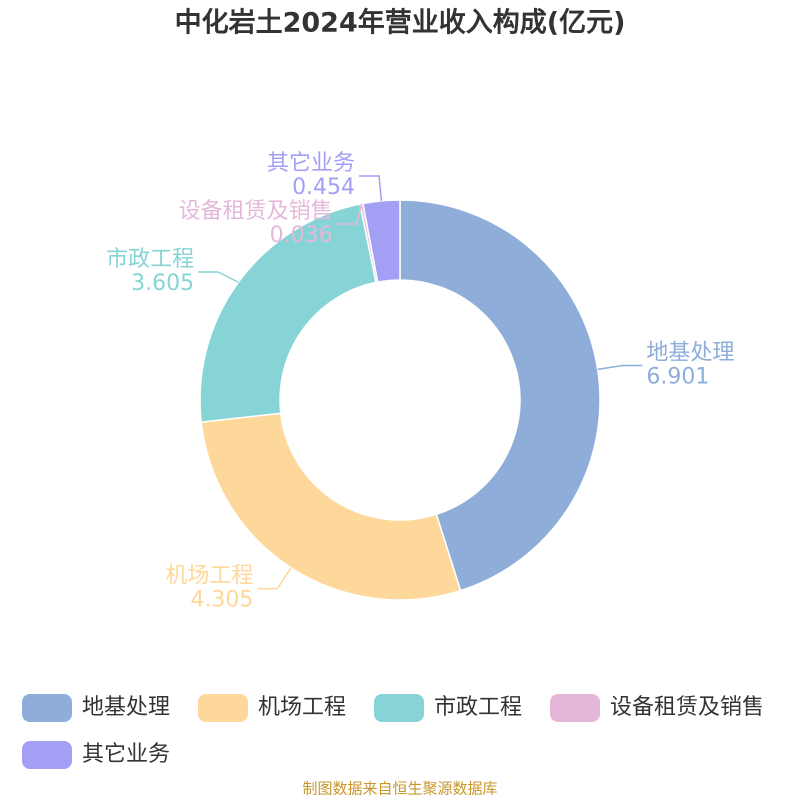  I want to click on slice-label: 地基处理, so click(690, 353).